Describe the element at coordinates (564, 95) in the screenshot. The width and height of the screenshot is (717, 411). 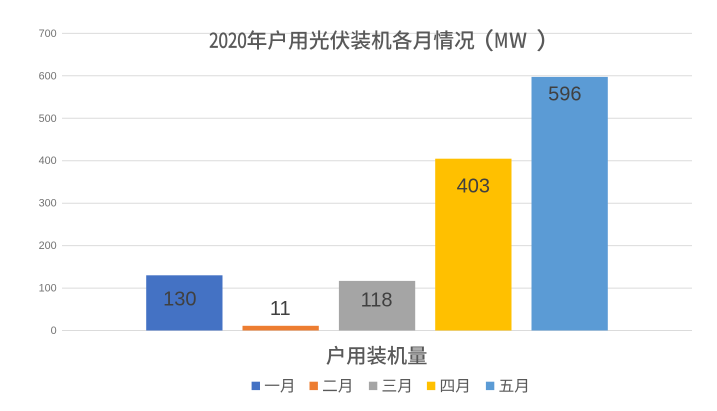
I see `svg-text: 596` at that location.